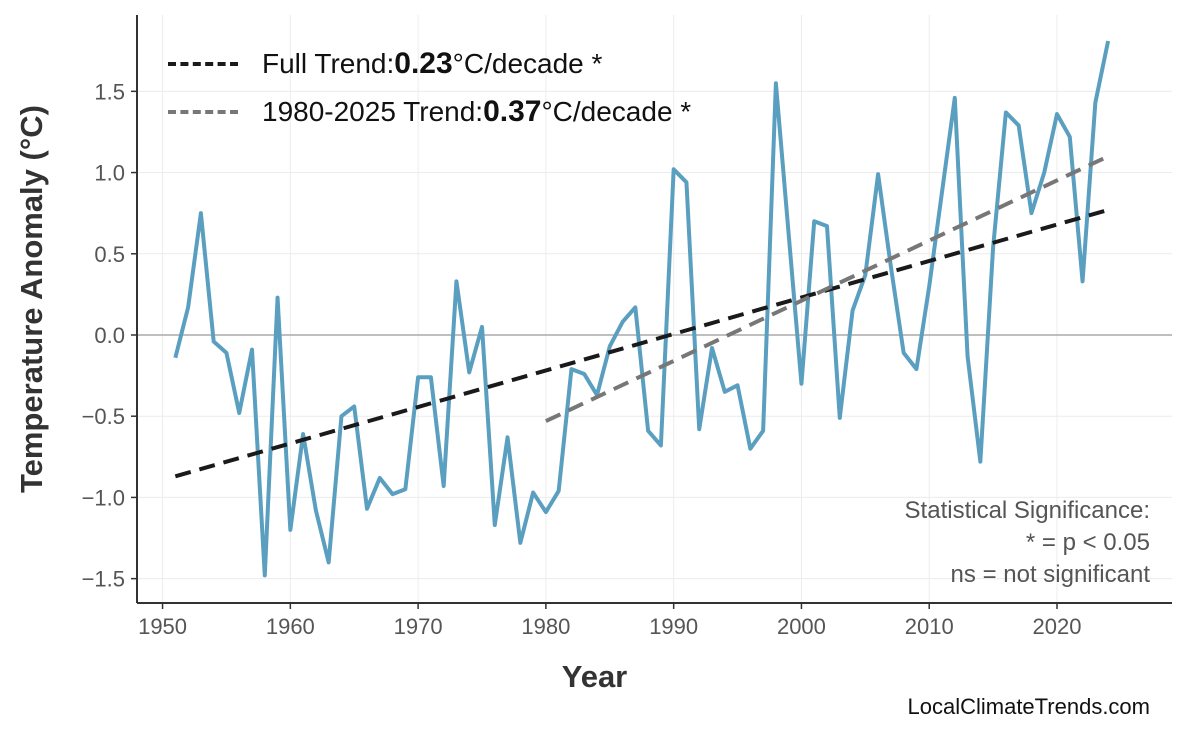 Image resolution: width=1186 pixels, height=737 pixels. I want to click on significance-title: Statistical Significance:, so click(1027, 510).